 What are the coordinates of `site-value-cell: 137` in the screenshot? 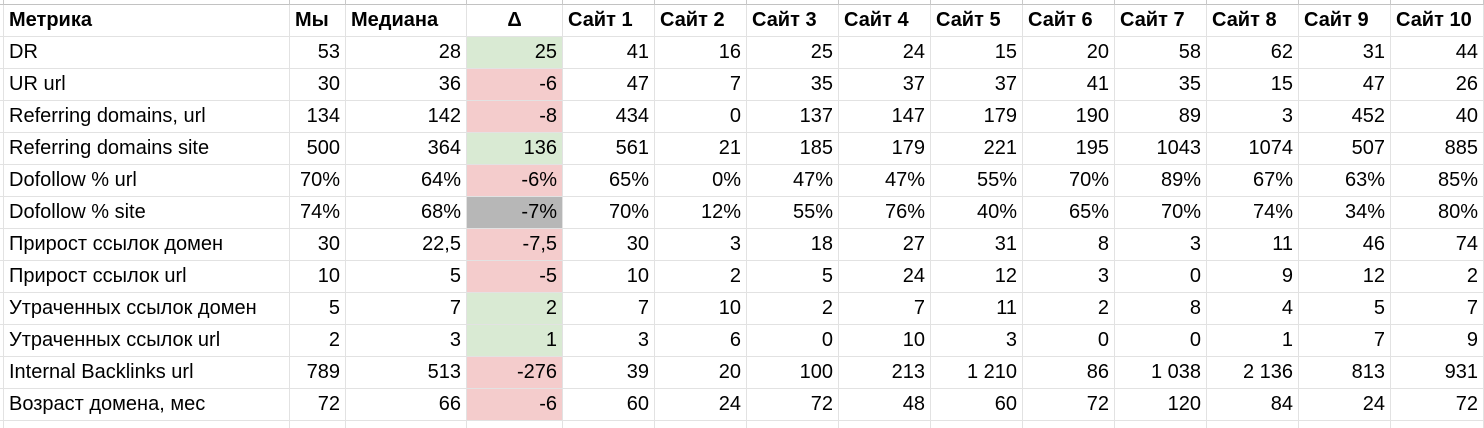 It's located at (793, 117).